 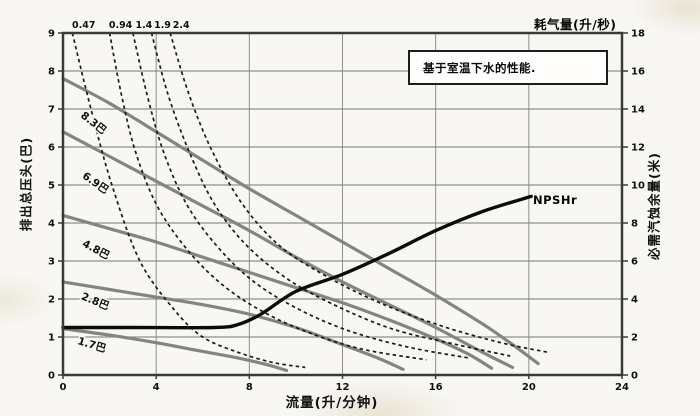 I want to click on note-box: 基于室温下水的性能., so click(x=508, y=67).